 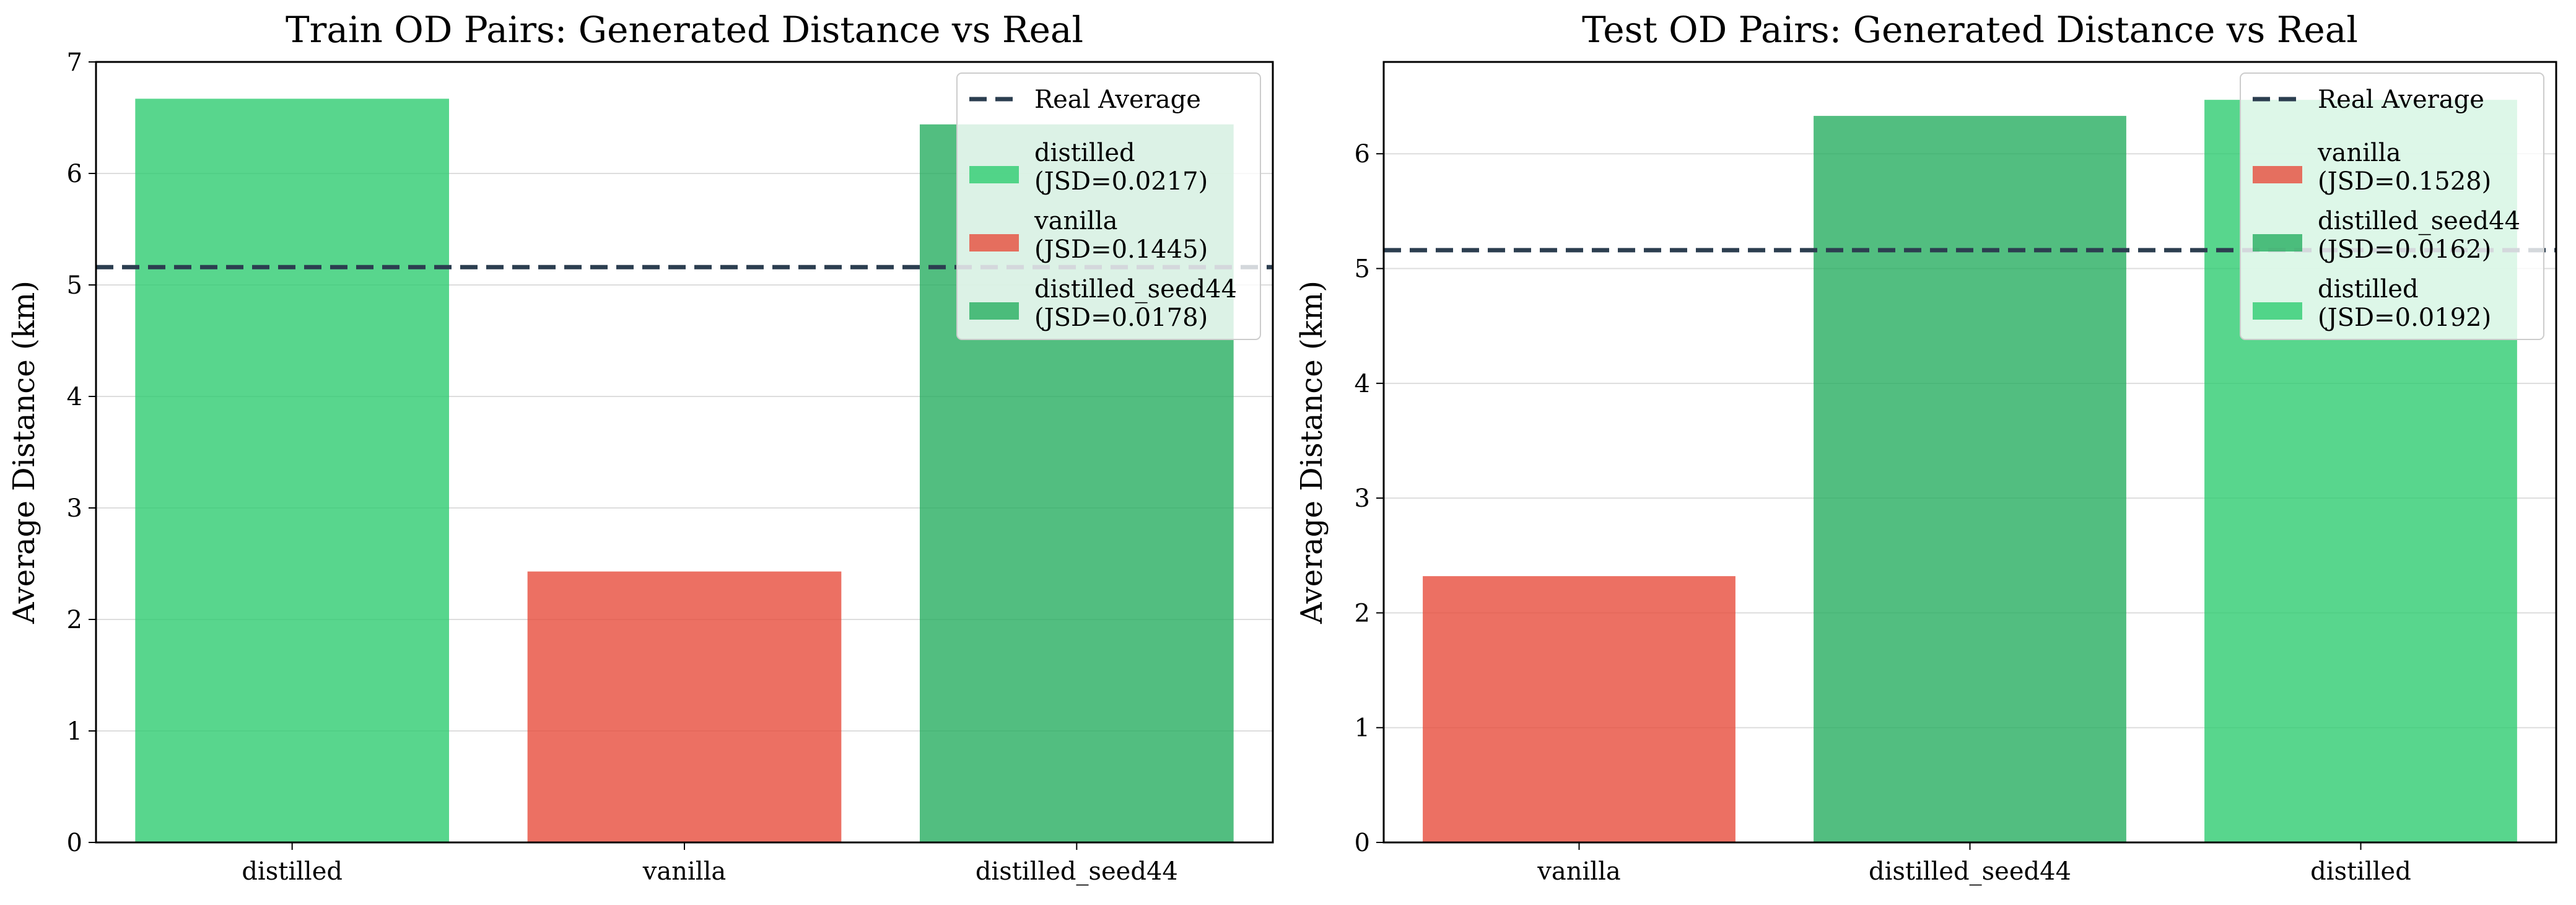 I want to click on legend-entry-distilled-seed44: distilled_seed44(JSD=0.0162), so click(x=2386, y=235).